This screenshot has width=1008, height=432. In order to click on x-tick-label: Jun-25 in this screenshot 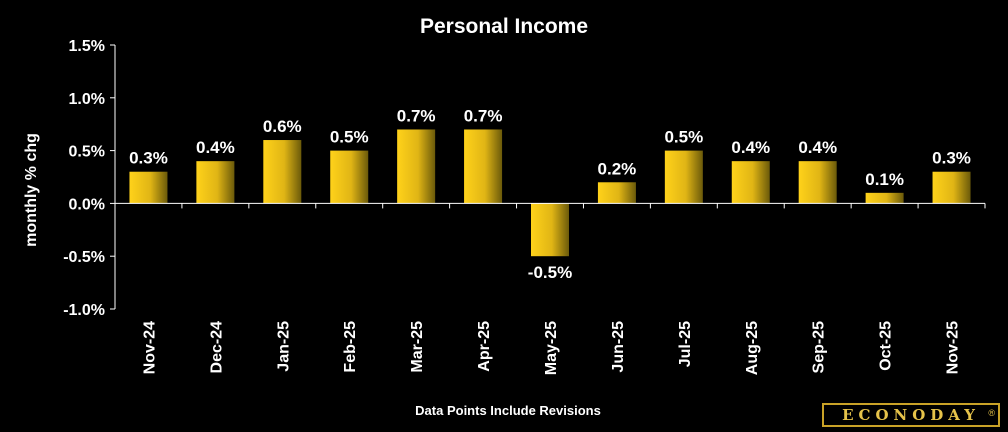, I will do `click(618, 347)`.